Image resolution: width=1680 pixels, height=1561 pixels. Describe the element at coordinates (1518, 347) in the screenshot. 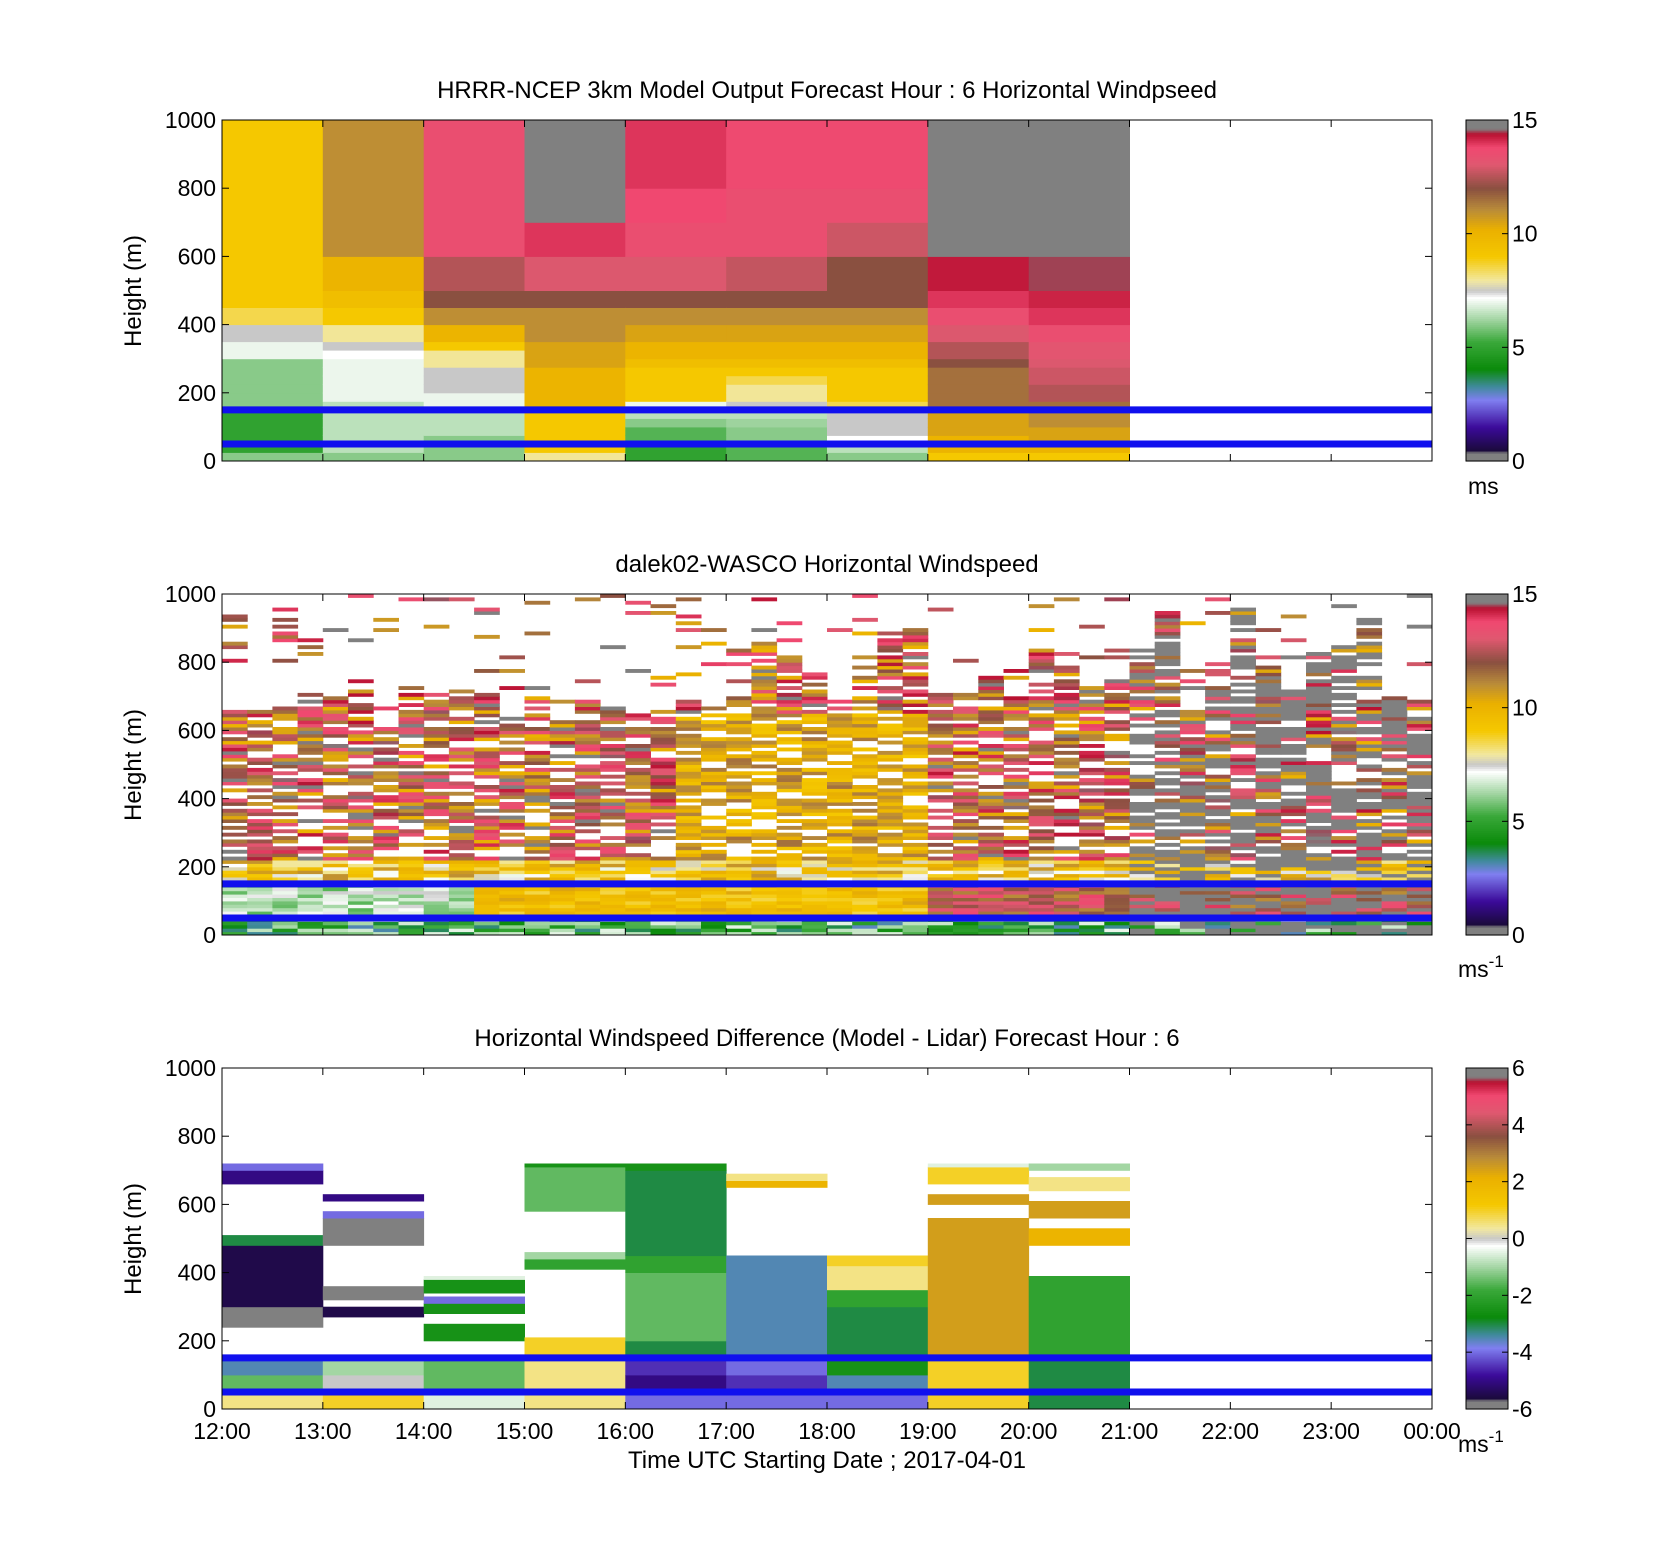

I see `colorbar-tick-label: 5` at that location.